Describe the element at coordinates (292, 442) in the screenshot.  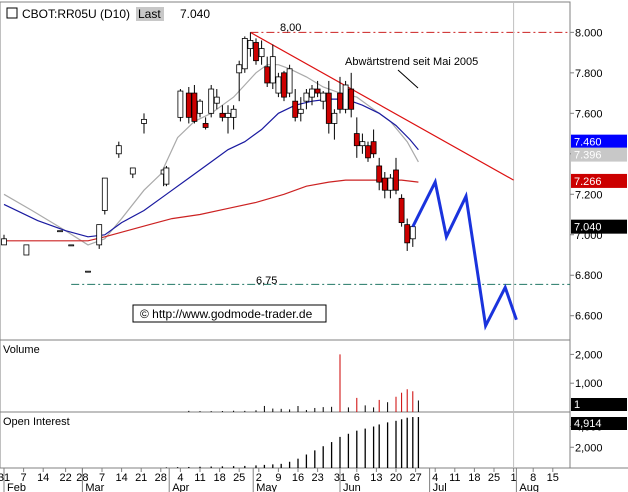
I see `open-interest-bars` at that location.